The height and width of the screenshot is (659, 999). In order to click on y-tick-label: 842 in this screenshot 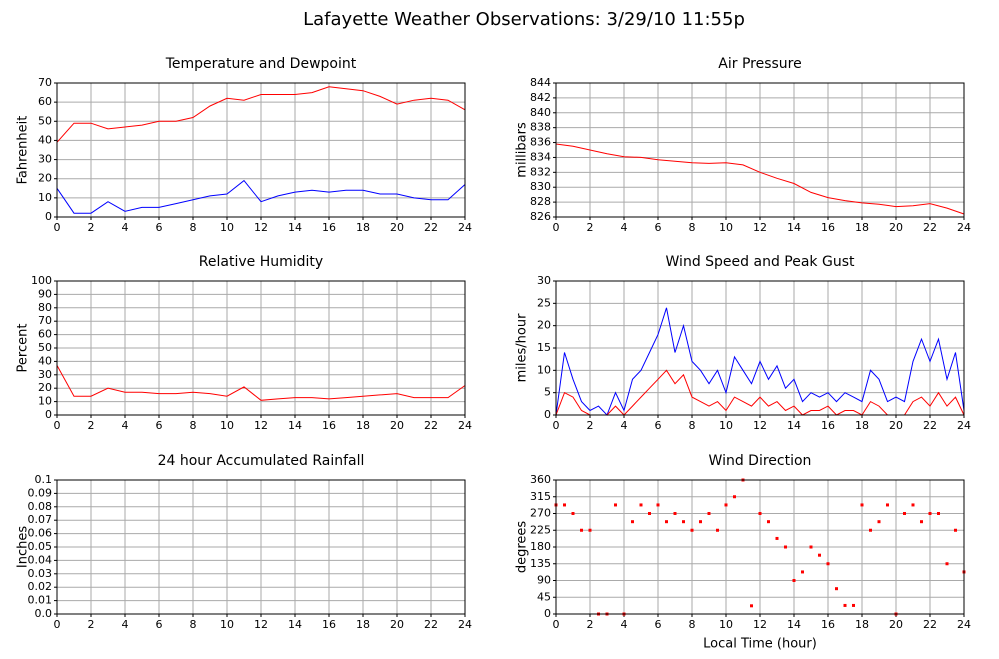, I will do `click(540, 97)`.